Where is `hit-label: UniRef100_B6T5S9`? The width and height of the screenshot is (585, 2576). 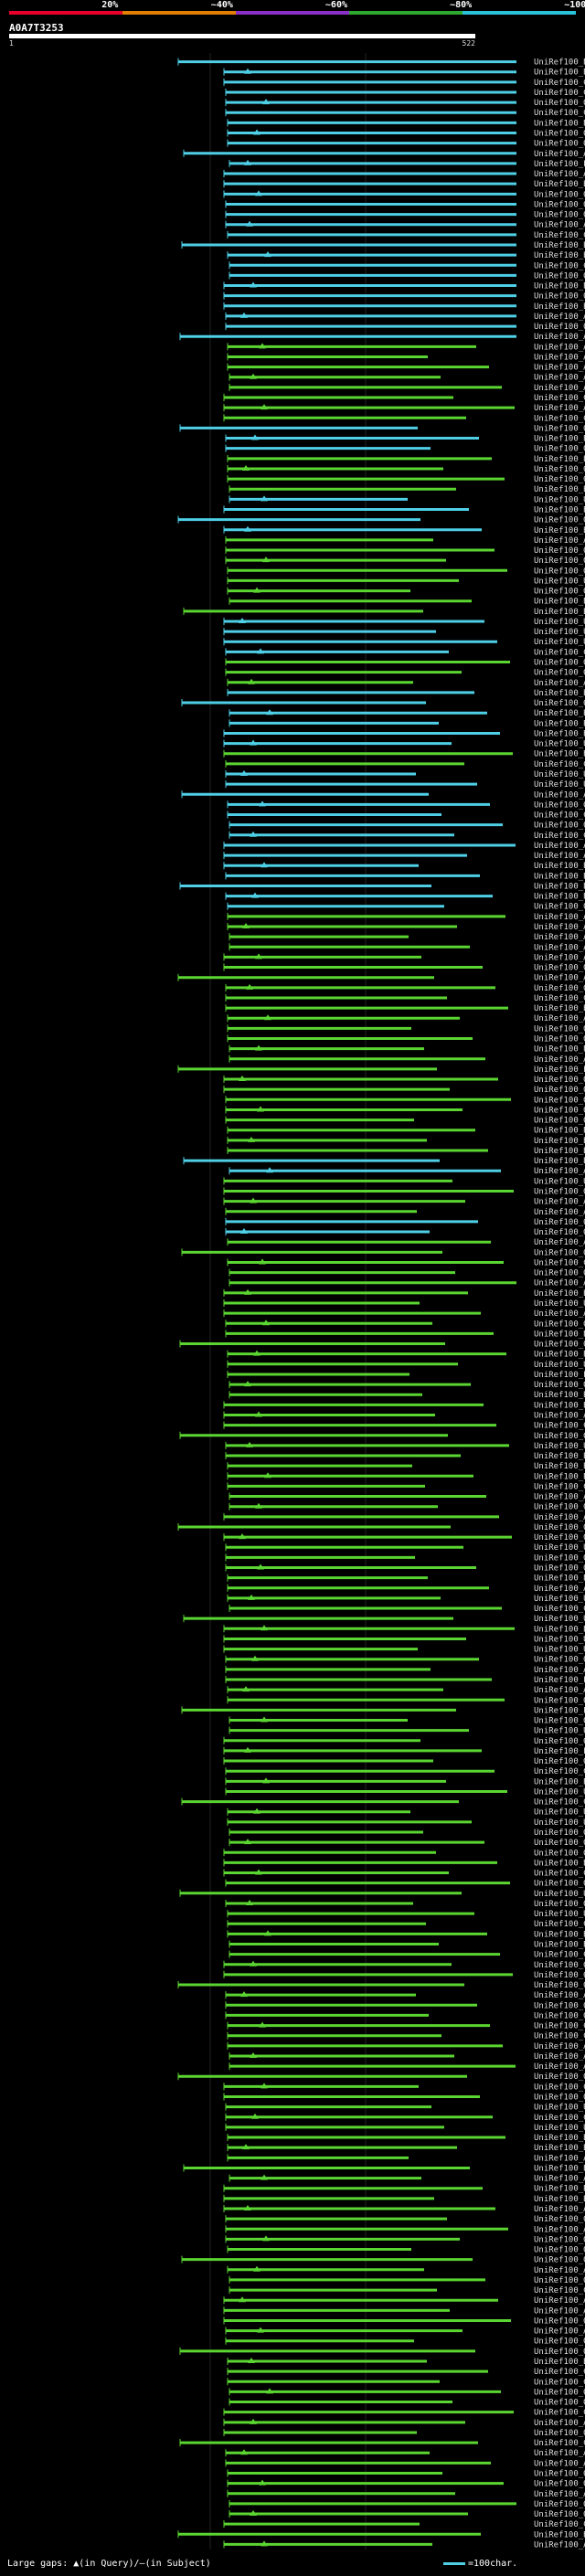
hit-label: UniRef100_B6T5S9 is located at coordinates (560, 255).